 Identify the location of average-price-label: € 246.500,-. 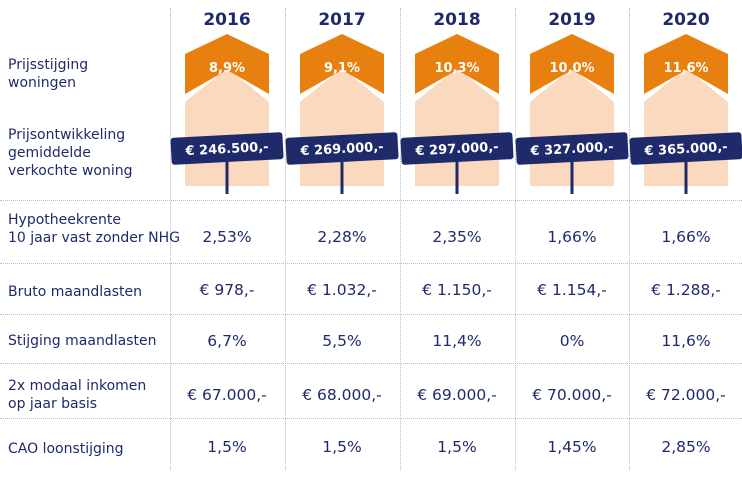
(226, 149).